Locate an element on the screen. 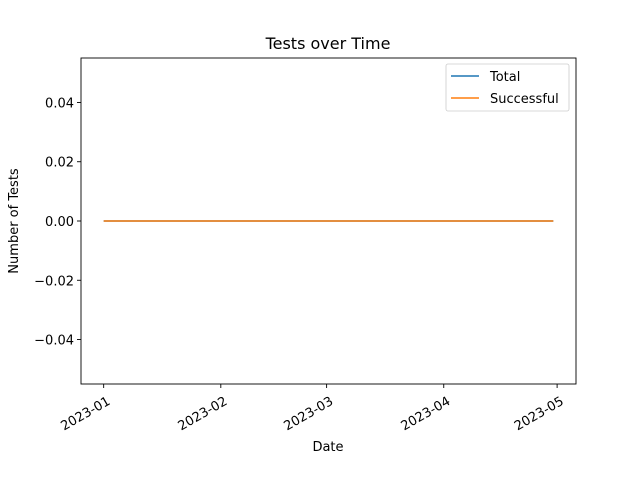 Image resolution: width=640 pixels, height=480 pixels. y-tick-label: 0.00 is located at coordinates (59, 222).